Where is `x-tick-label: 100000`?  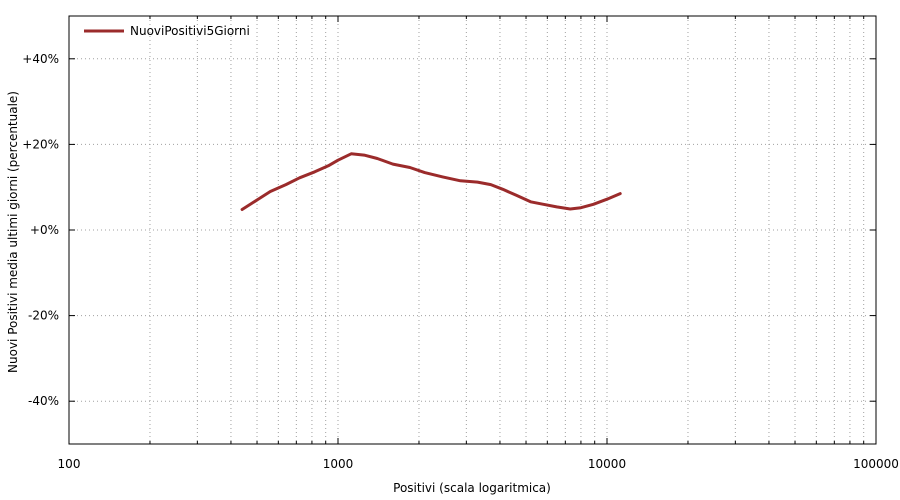
x-tick-label: 100000 is located at coordinates (876, 464).